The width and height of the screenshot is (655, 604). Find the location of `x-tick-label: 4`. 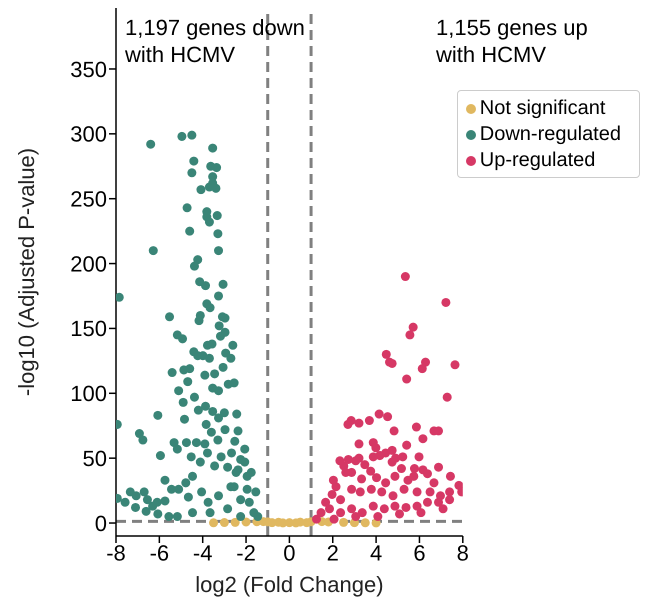

x-tick-label: 4 is located at coordinates (376, 553).